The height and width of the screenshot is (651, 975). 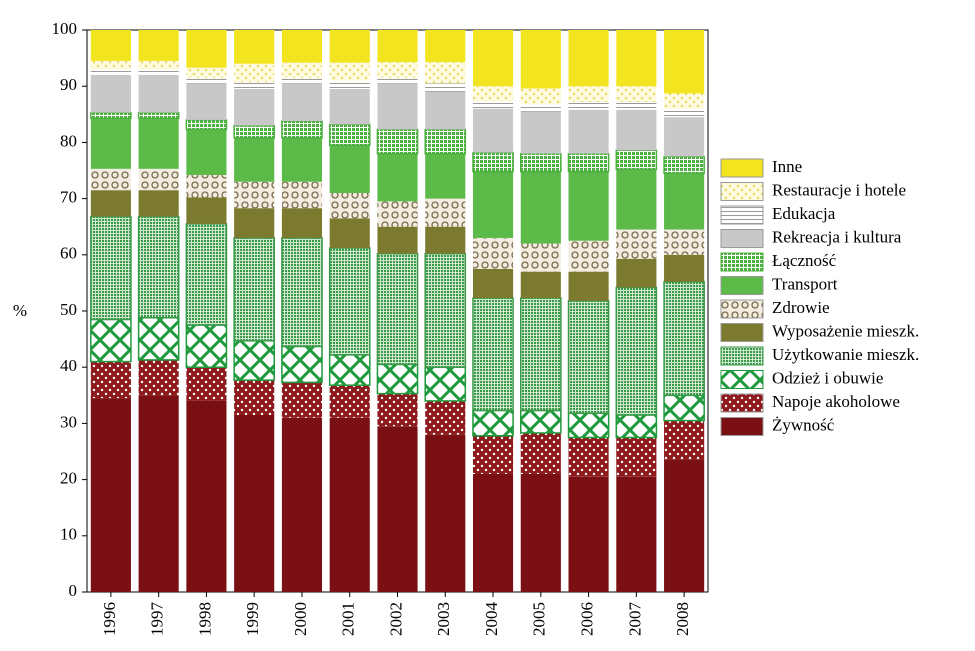 I want to click on legend-label: Restauracje i hotele, so click(x=839, y=189).